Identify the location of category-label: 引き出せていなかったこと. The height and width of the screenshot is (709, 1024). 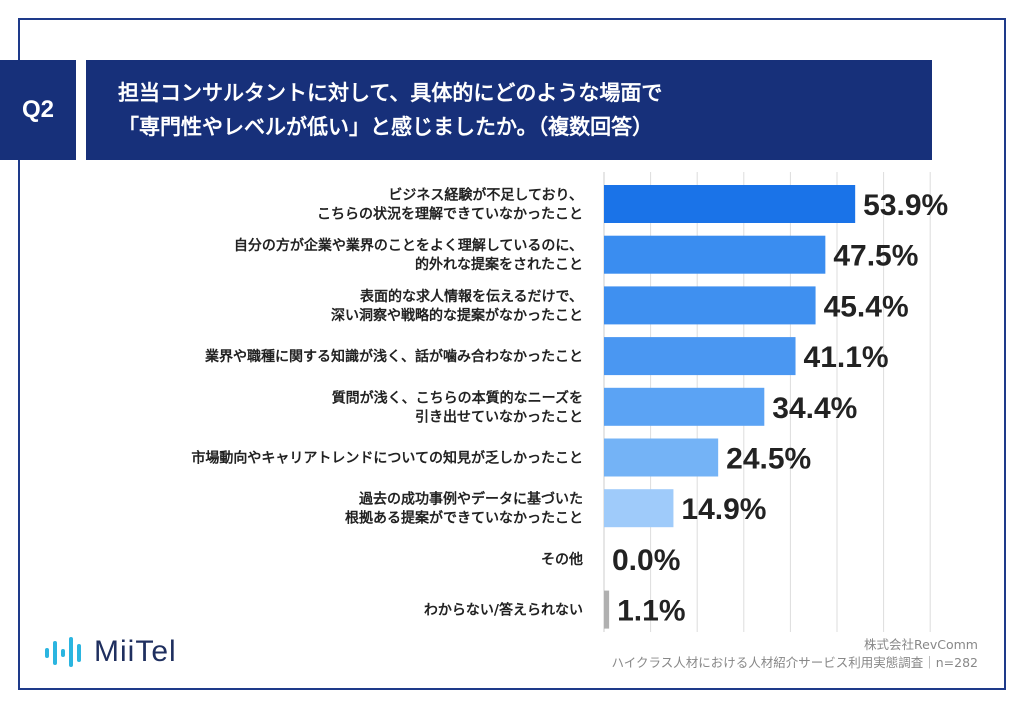
(499, 416).